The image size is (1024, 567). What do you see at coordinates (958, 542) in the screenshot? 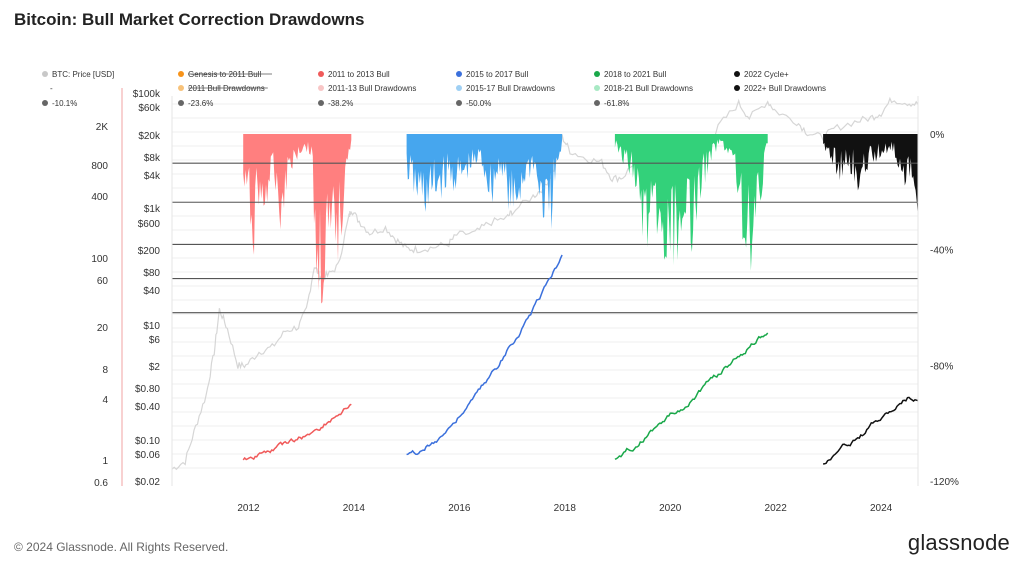
I see `brand-logo: glassnode` at bounding box center [958, 542].